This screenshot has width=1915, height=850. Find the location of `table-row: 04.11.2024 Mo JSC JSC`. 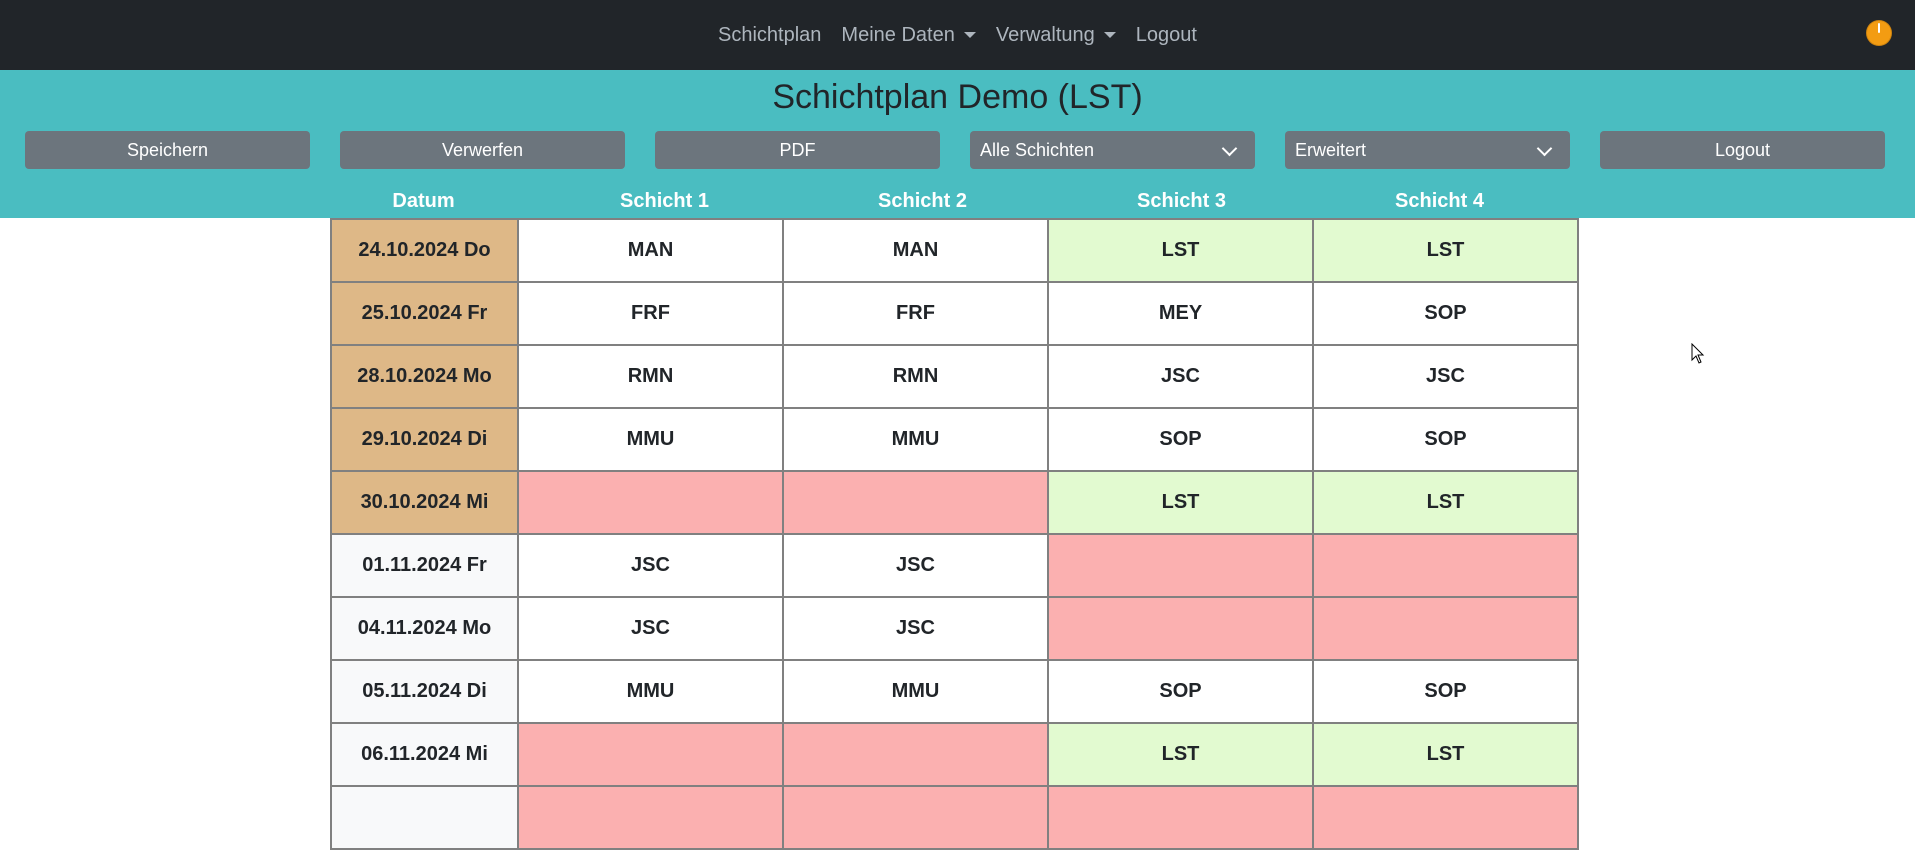

table-row: 04.11.2024 Mo JSC JSC is located at coordinates (954, 628).